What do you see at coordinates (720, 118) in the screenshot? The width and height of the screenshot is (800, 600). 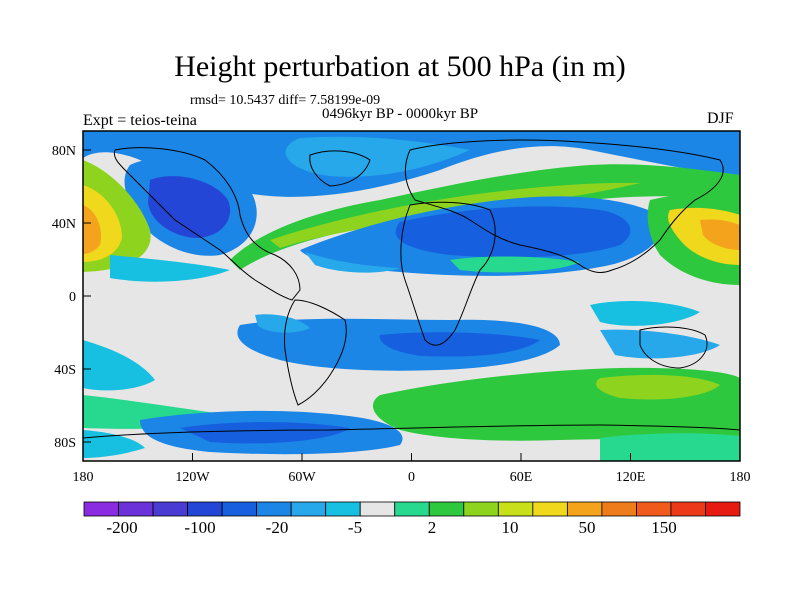 I see `season-label: DJF` at bounding box center [720, 118].